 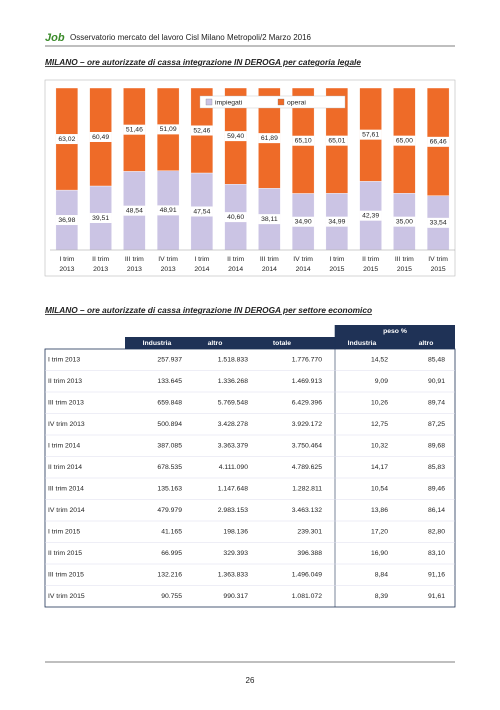 What do you see at coordinates (171, 553) in the screenshot?
I see `table-cell: 66.995` at bounding box center [171, 553].